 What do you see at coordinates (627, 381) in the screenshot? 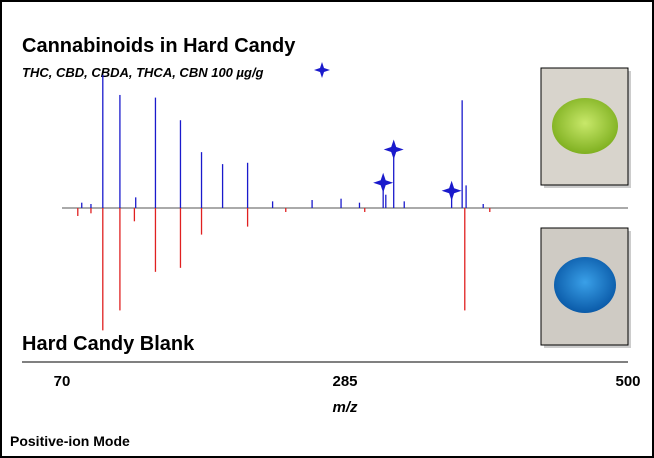
I see `x-tick-label: 500` at bounding box center [627, 381].